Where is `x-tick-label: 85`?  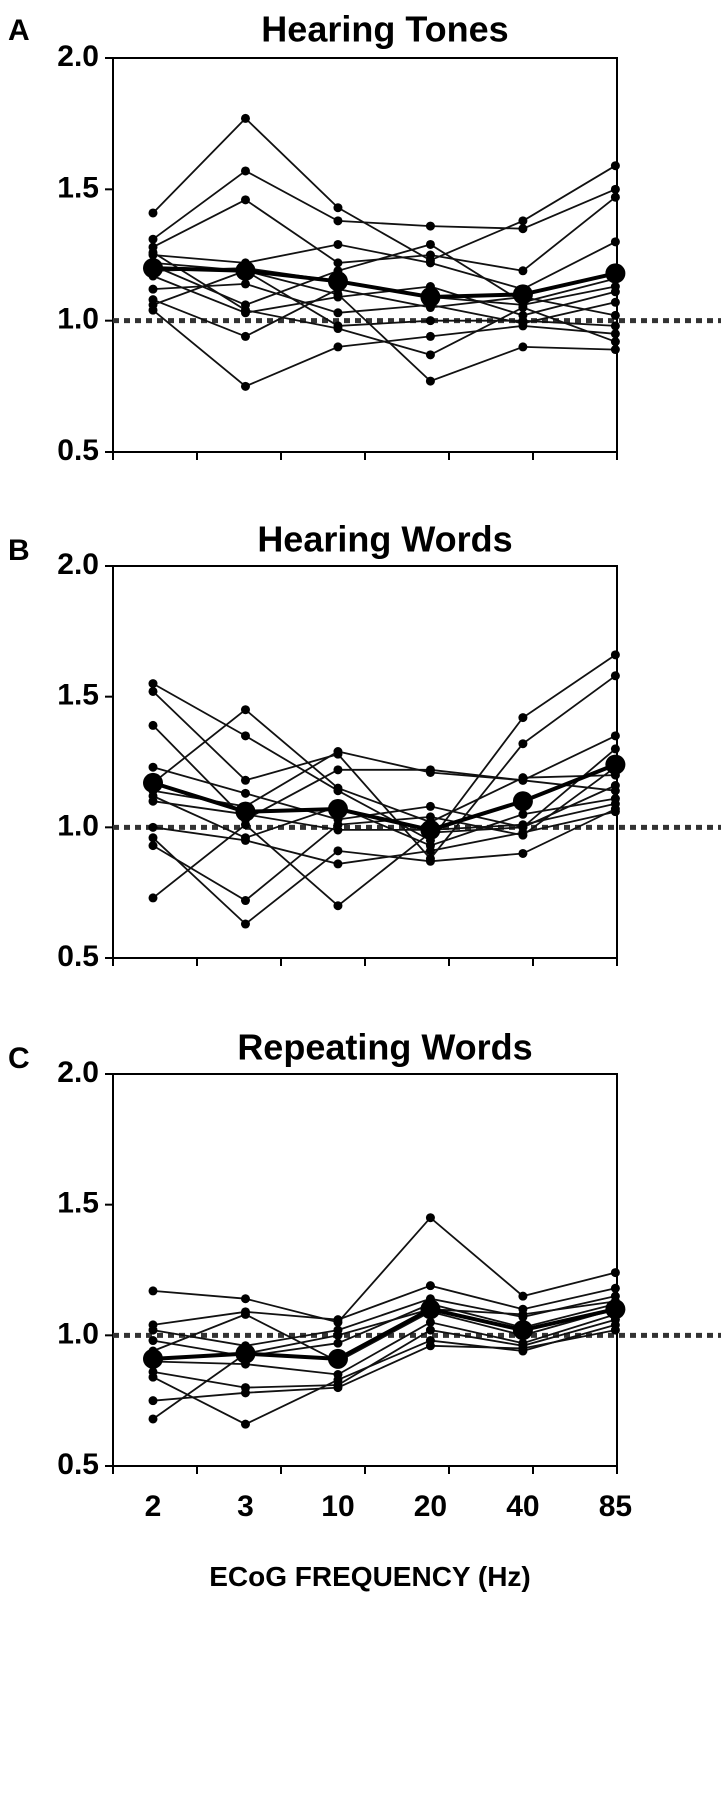
x-tick-label: 85 is located at coordinates (615, 1506).